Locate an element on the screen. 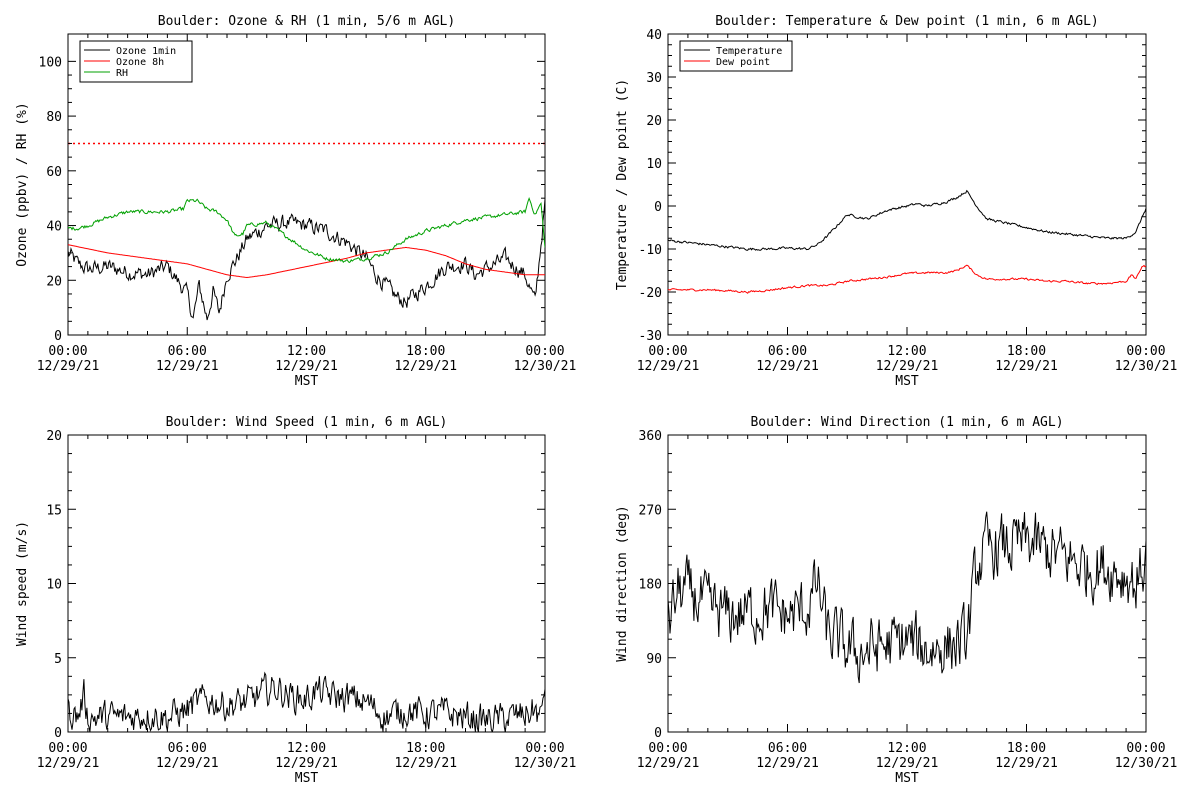 The image size is (1200, 800). legend-entry: RH is located at coordinates (122, 73).